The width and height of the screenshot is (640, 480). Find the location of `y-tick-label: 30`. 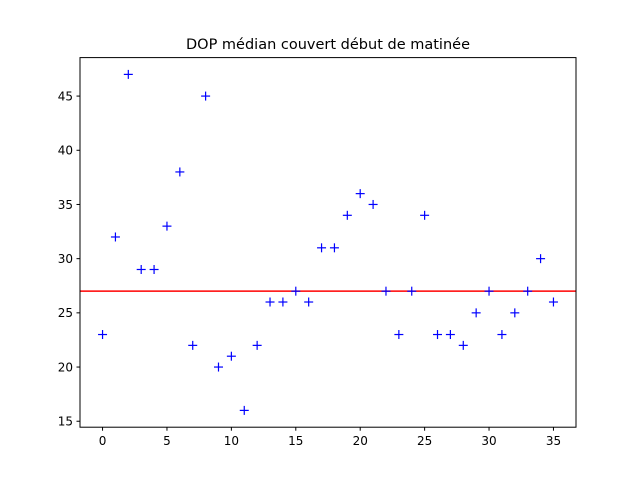

y-tick-label: 30 is located at coordinates (65, 259).